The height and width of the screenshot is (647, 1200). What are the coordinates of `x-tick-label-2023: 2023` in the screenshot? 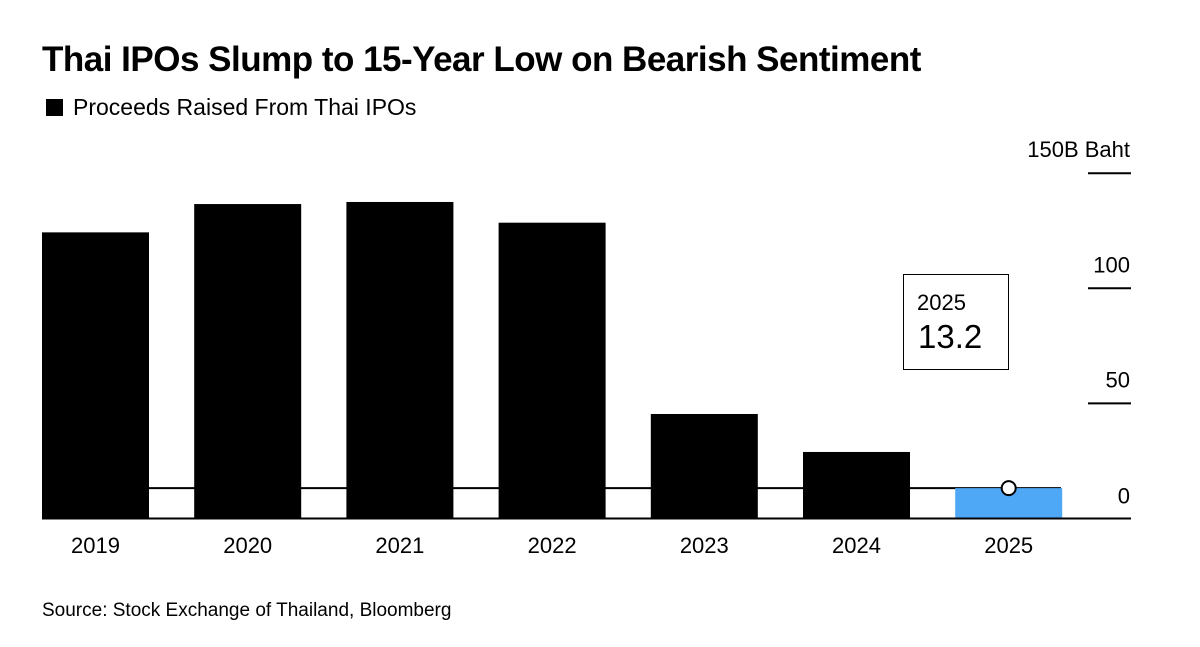 It's located at (704, 545).